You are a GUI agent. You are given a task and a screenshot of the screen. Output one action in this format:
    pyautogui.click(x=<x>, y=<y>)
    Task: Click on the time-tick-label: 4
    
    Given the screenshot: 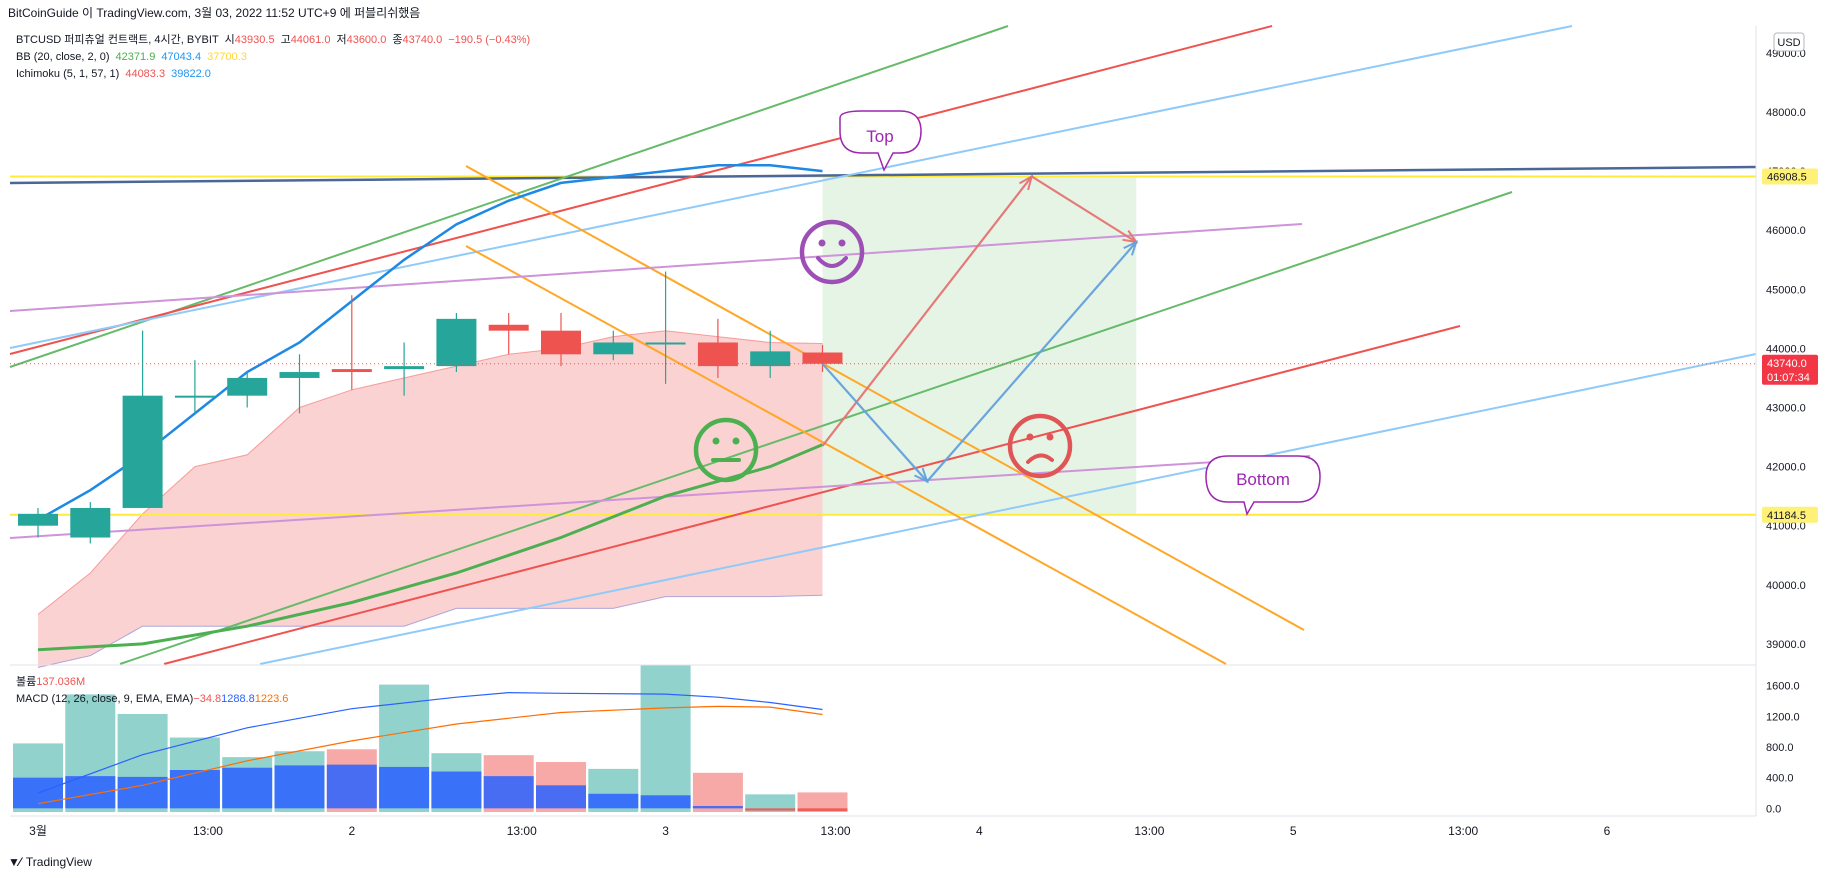 What is the action you would take?
    pyautogui.click(x=979, y=831)
    